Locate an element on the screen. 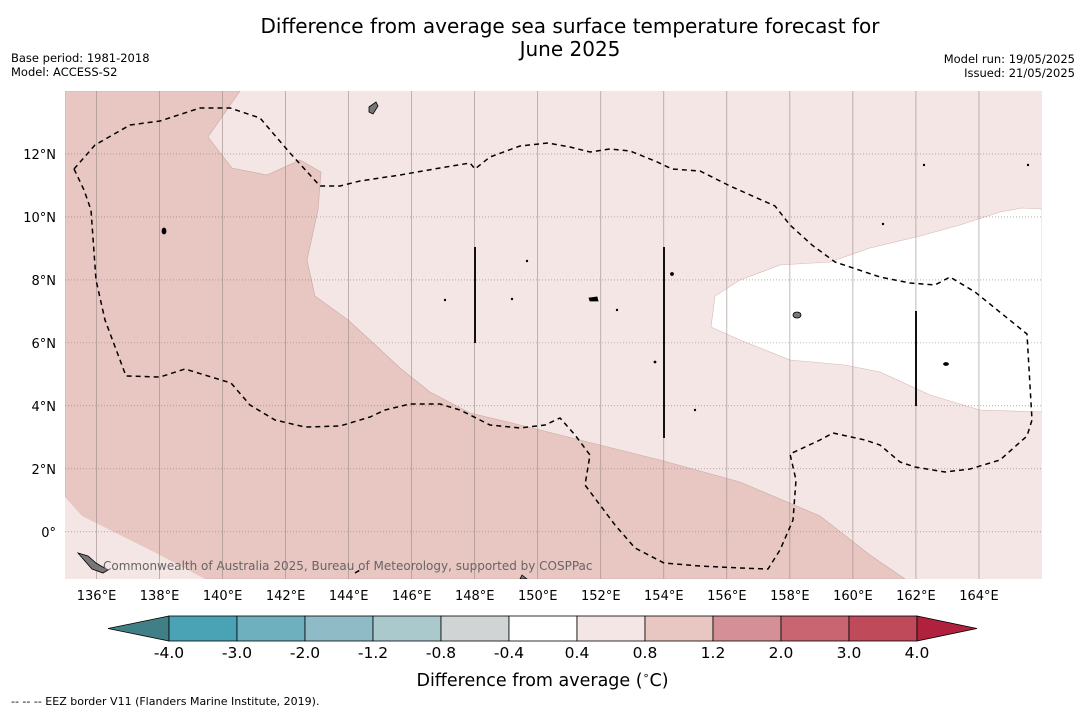 The width and height of the screenshot is (1085, 713). longitude-tick-label: 160°E is located at coordinates (853, 596).